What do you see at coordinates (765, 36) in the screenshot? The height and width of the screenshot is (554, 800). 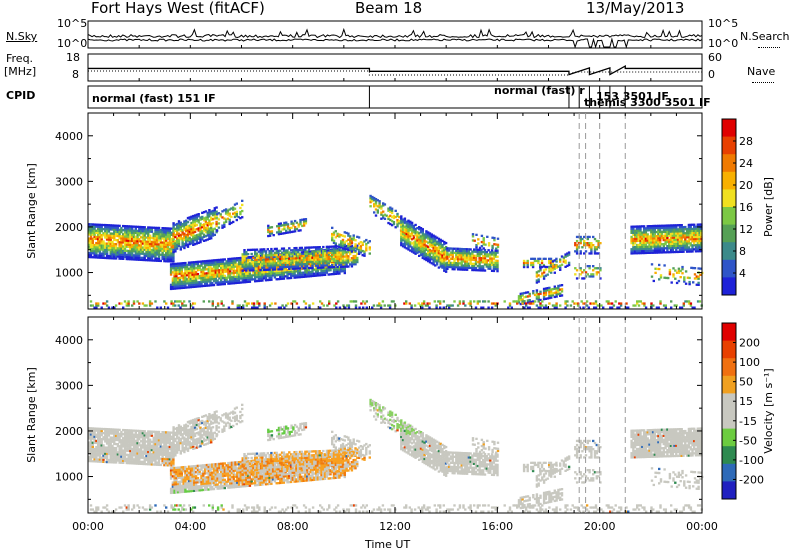 I see `nsearch-label: N.Search` at bounding box center [765, 36].